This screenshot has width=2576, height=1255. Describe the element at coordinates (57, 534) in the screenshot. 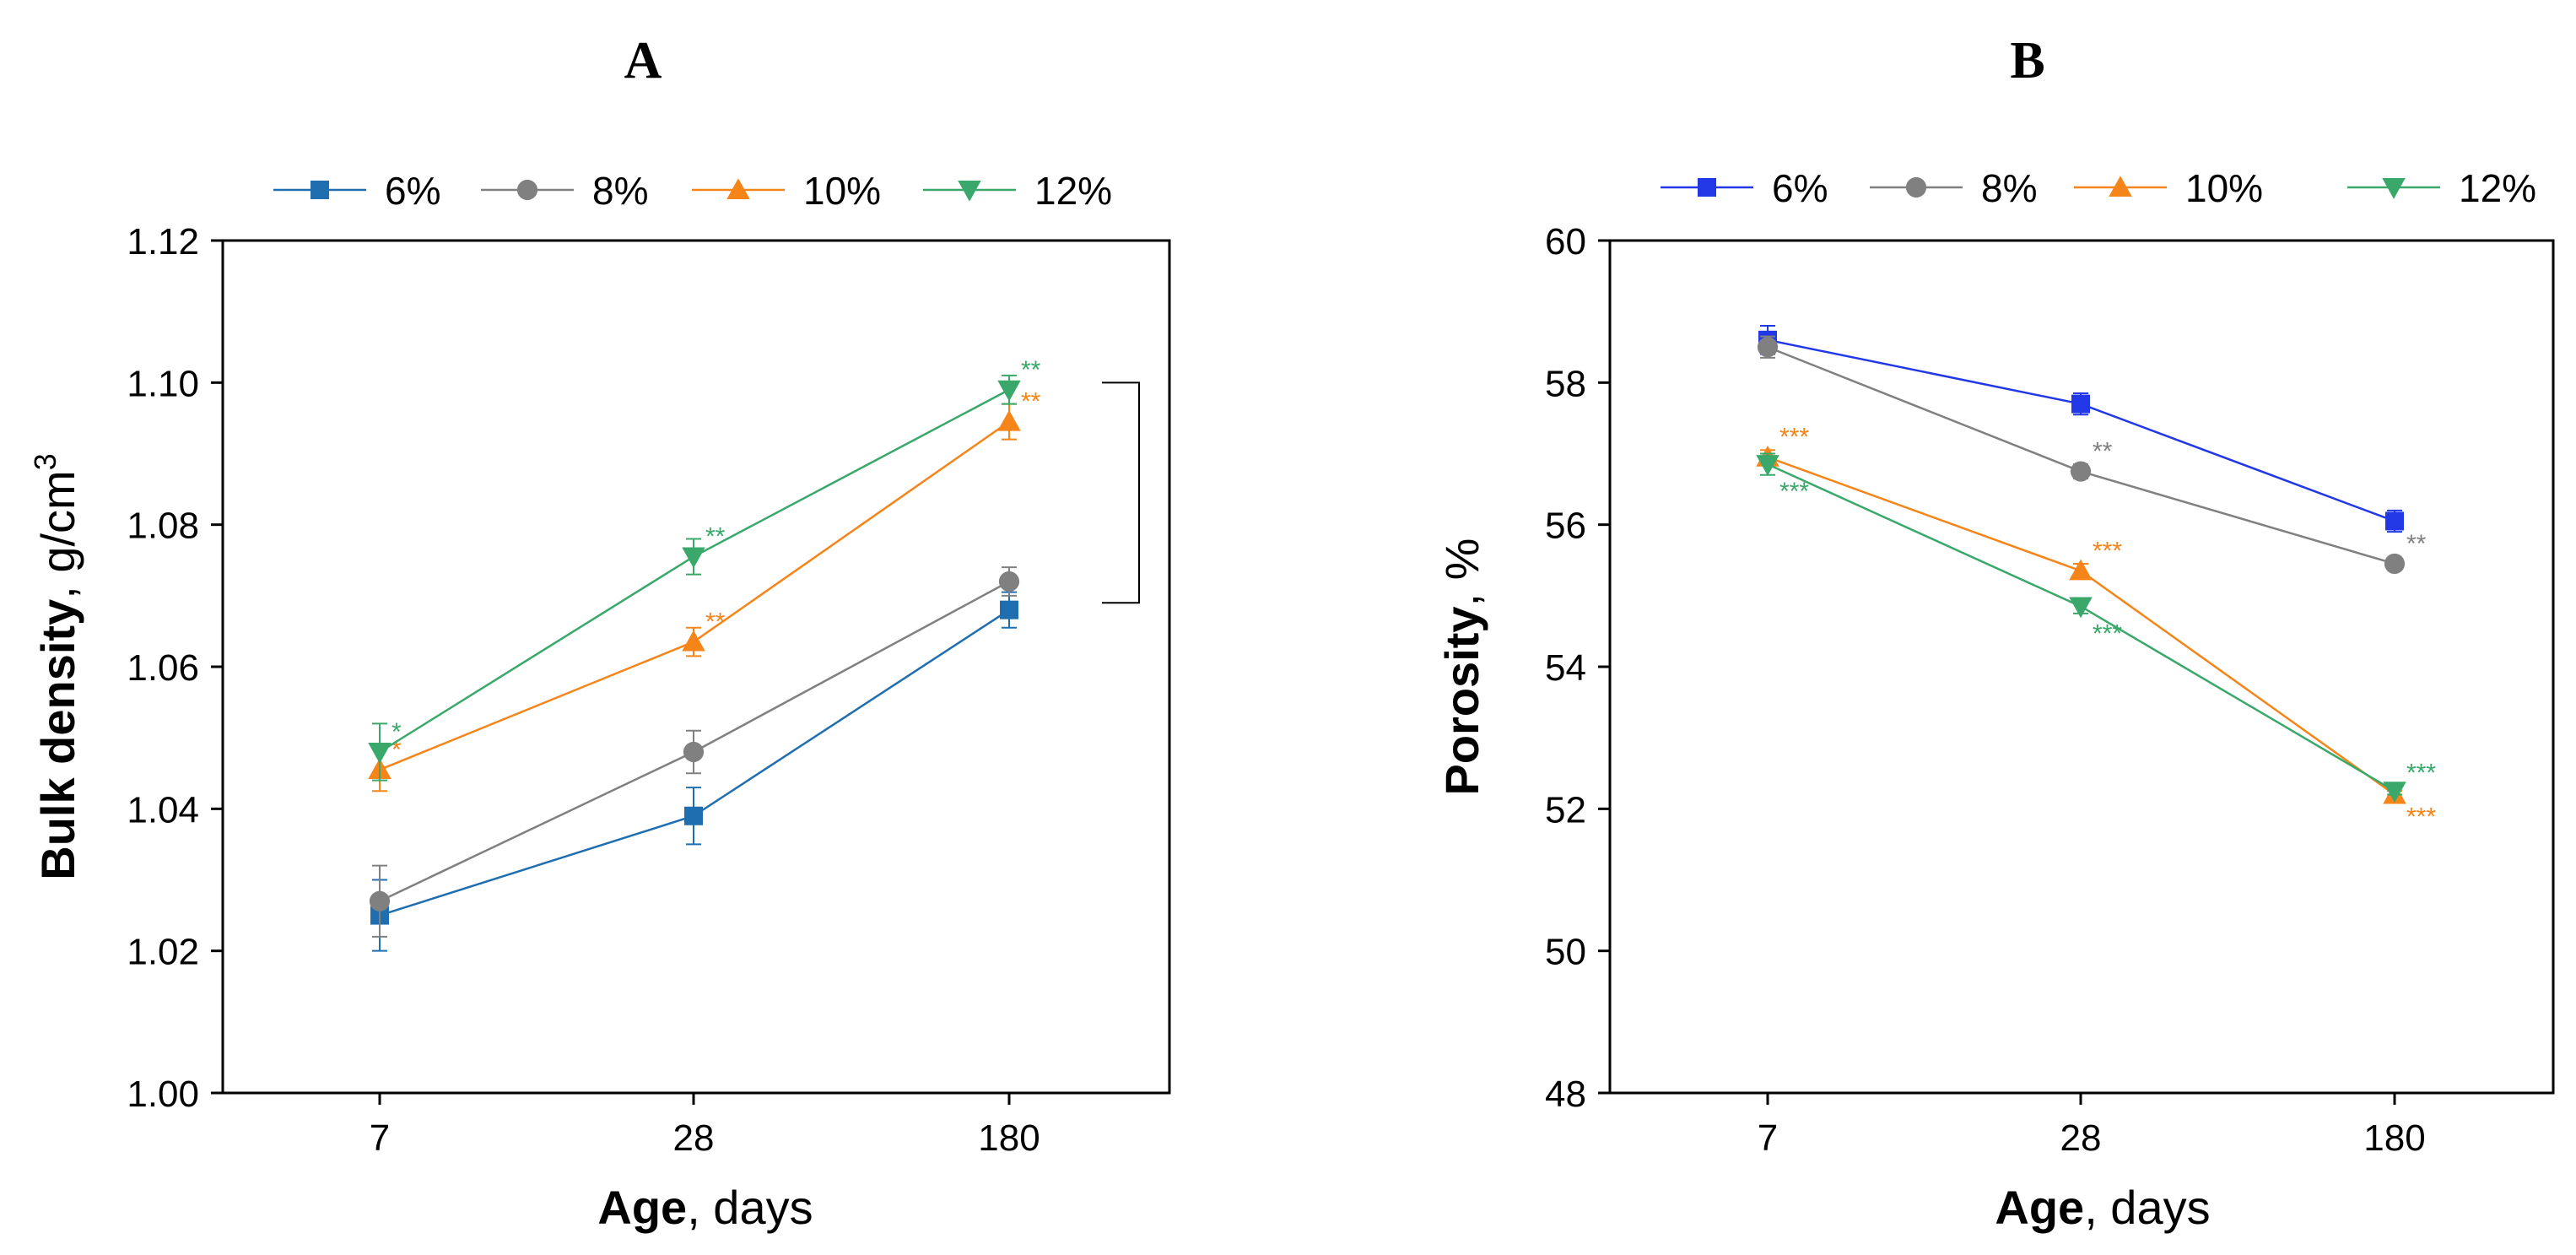

I see `panel-a-ylabel-rest: , g/cm` at that location.